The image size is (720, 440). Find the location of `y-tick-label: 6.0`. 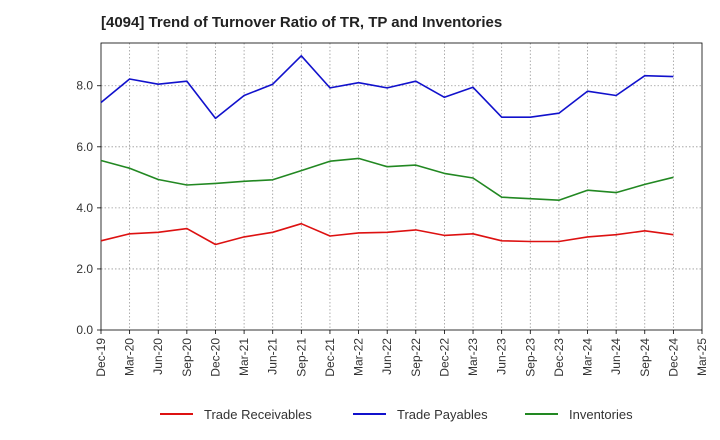

y-tick-label: 6.0 is located at coordinates (84, 147).